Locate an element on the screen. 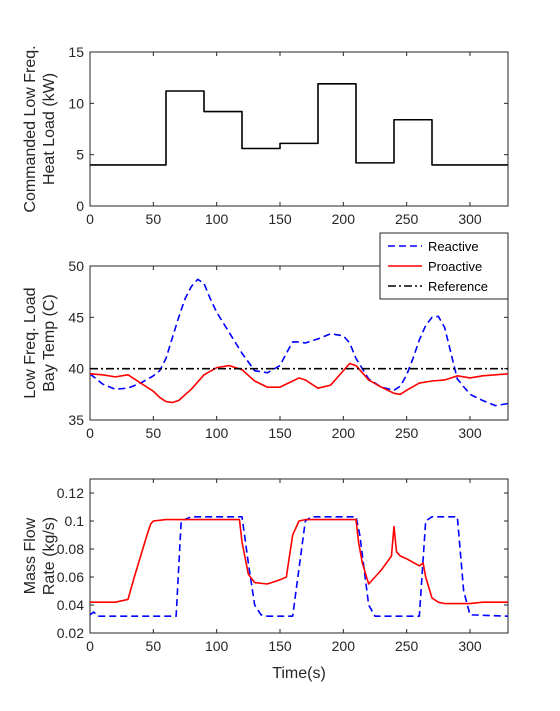  y-tick-label: 40 is located at coordinates (76, 369).